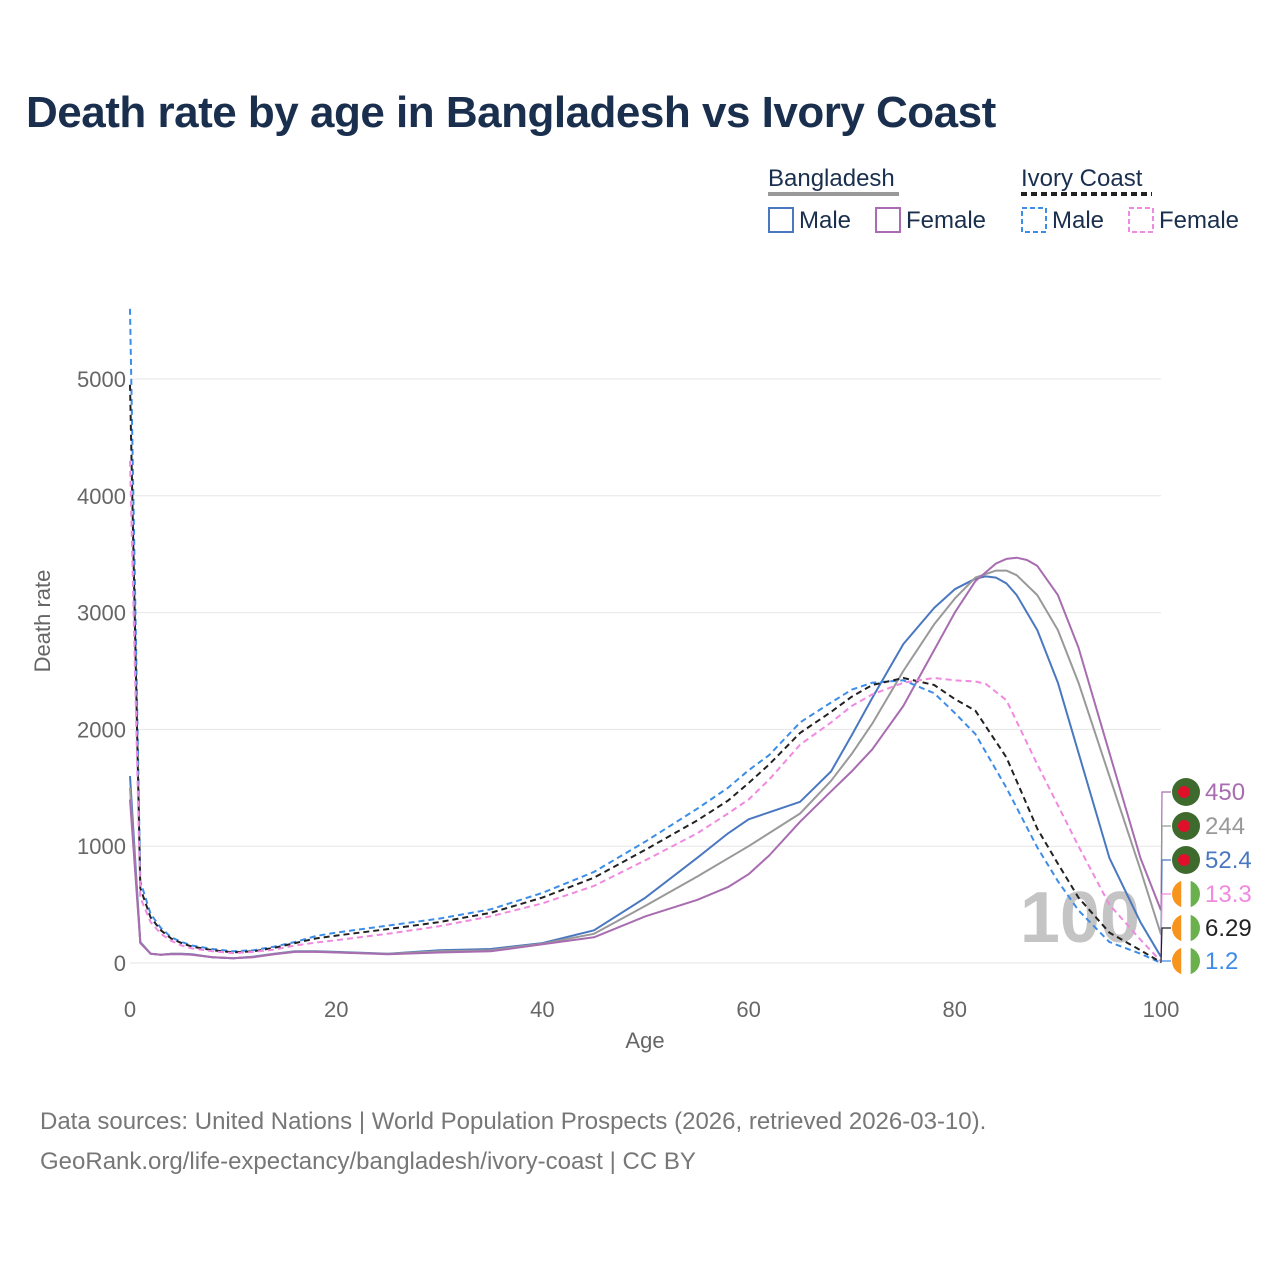 The image size is (1280, 1280). I want to click on legend-bangladesh-title: Bangladesh, so click(831, 178).